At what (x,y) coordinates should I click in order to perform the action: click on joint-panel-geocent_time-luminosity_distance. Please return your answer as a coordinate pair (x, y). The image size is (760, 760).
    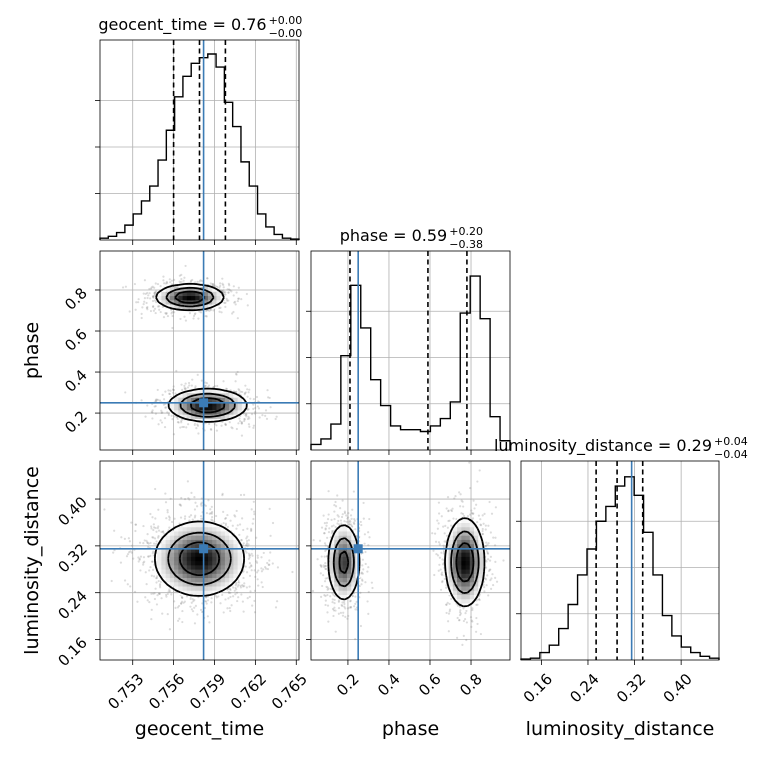
    Looking at the image, I should click on (197, 562).